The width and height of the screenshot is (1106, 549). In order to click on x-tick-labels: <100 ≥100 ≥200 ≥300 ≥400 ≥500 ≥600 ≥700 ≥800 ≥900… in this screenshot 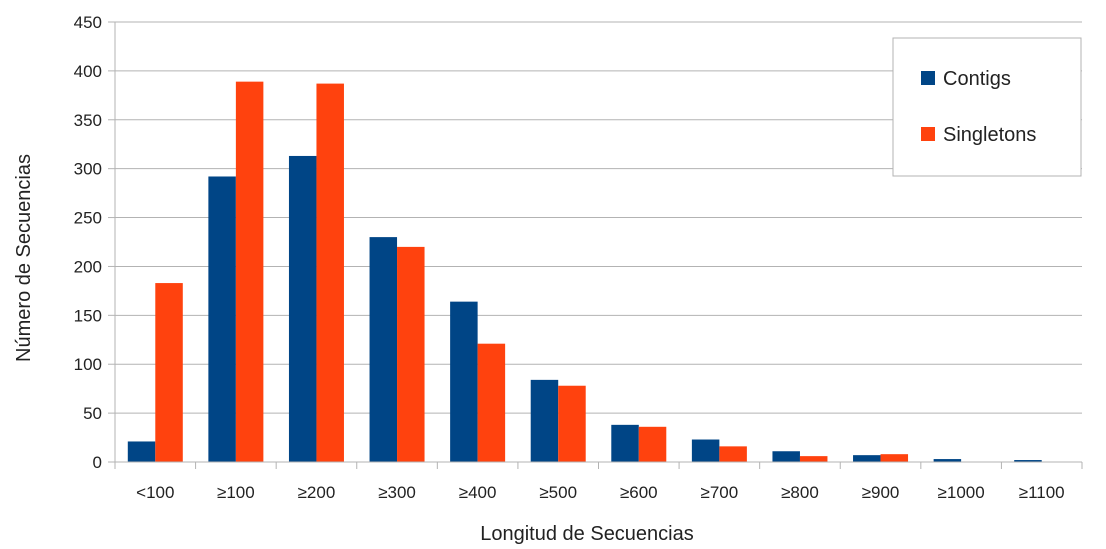, I will do `click(600, 492)`.